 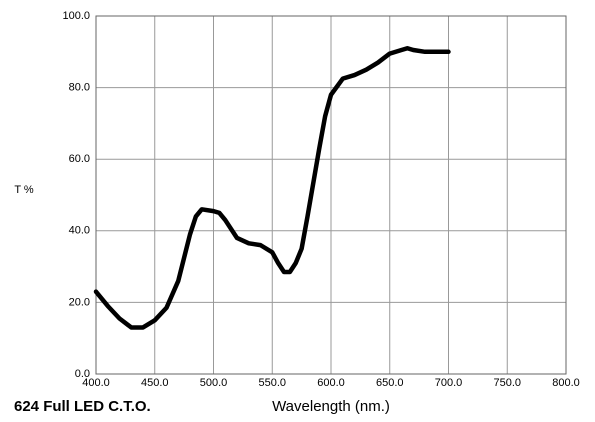 What do you see at coordinates (155, 383) in the screenshot?
I see `x-tick-label: 450.0` at bounding box center [155, 383].